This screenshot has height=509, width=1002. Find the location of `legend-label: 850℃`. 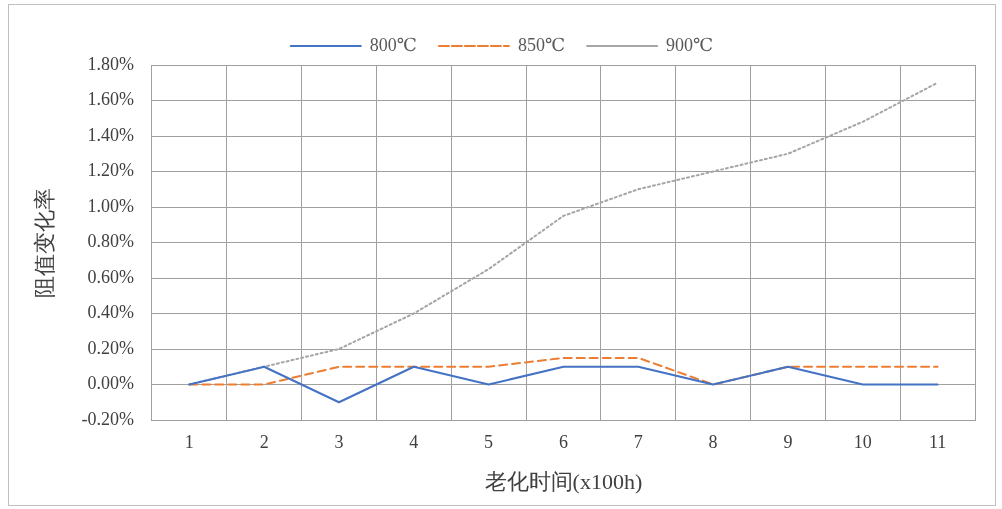

legend-label: 850℃ is located at coordinates (541, 44).